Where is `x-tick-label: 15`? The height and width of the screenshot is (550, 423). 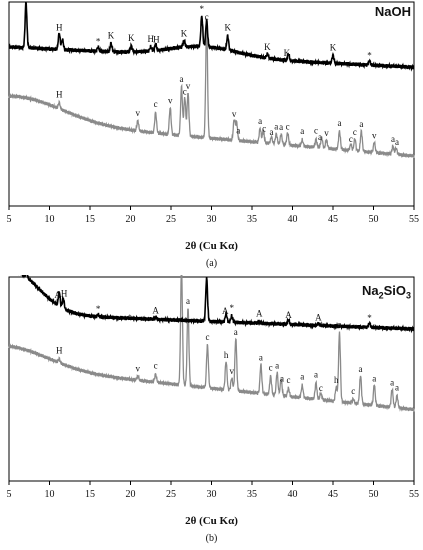
x-tick-label: 15 is located at coordinates (90, 219).